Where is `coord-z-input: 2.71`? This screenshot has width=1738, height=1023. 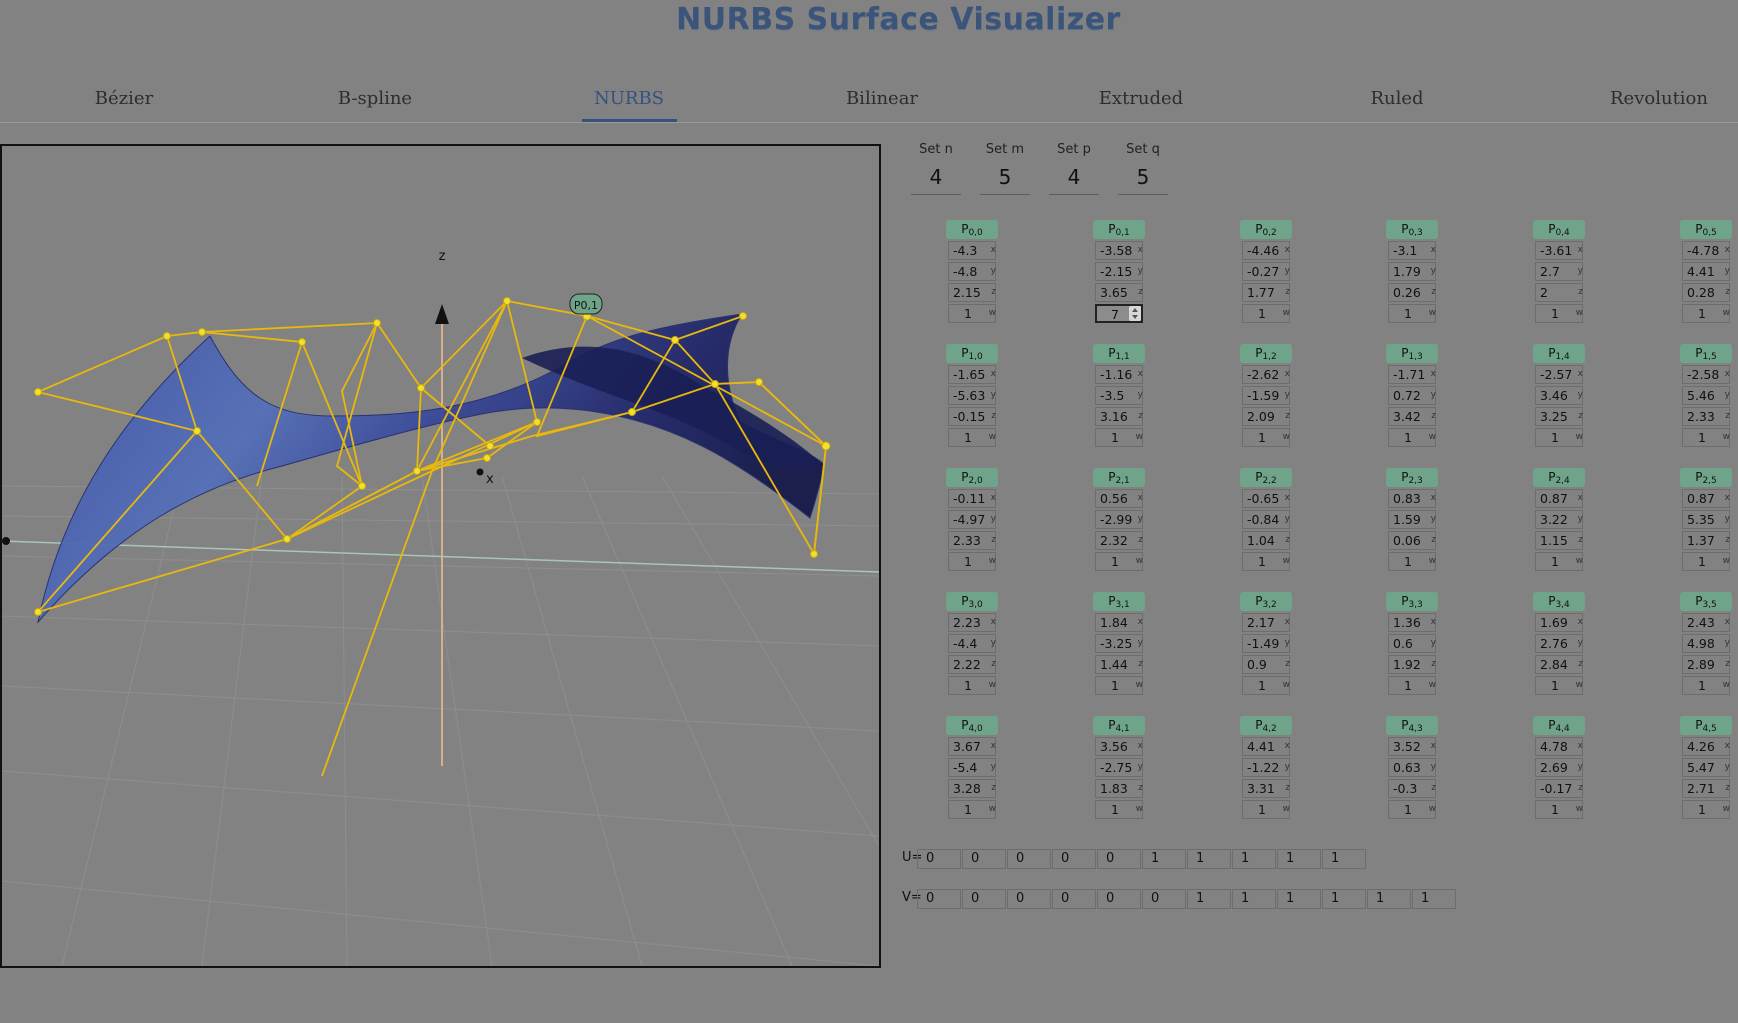 coord-z-input: 2.71 is located at coordinates (1706, 788).